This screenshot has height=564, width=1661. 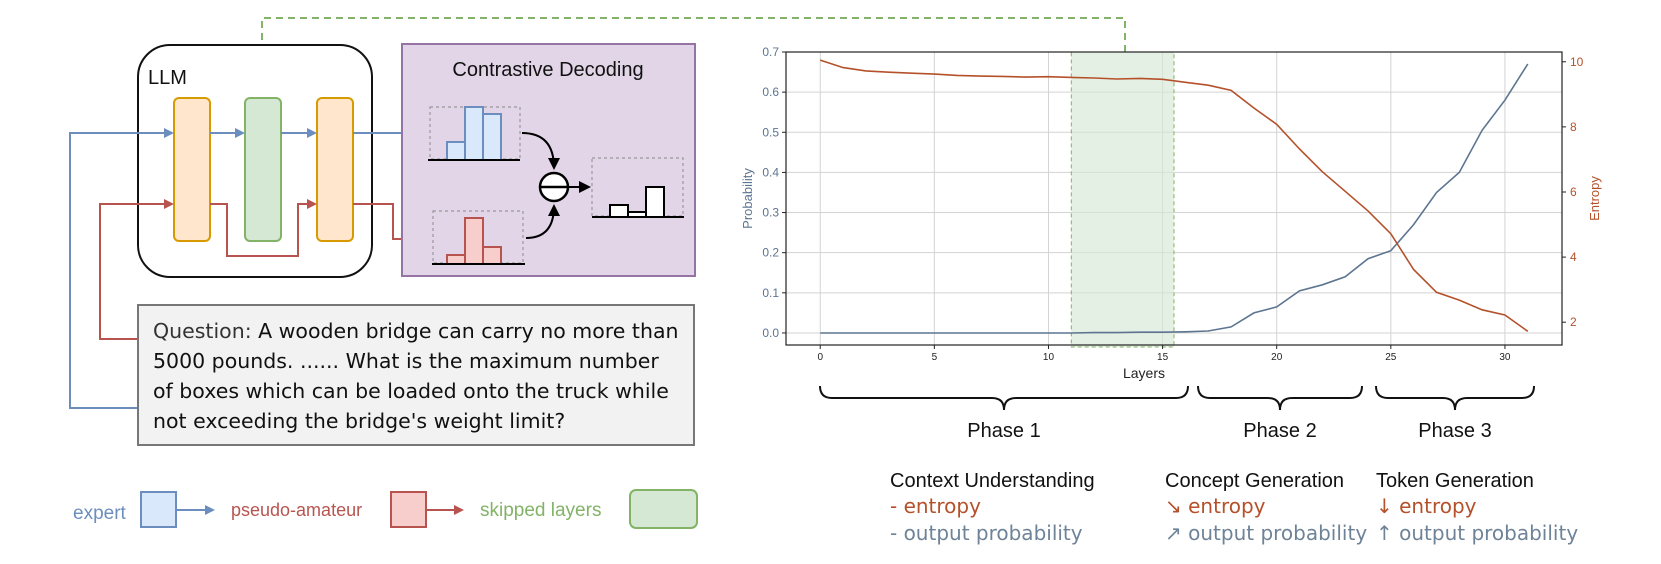 I want to click on x-tick-label: 30, so click(x=1505, y=357).